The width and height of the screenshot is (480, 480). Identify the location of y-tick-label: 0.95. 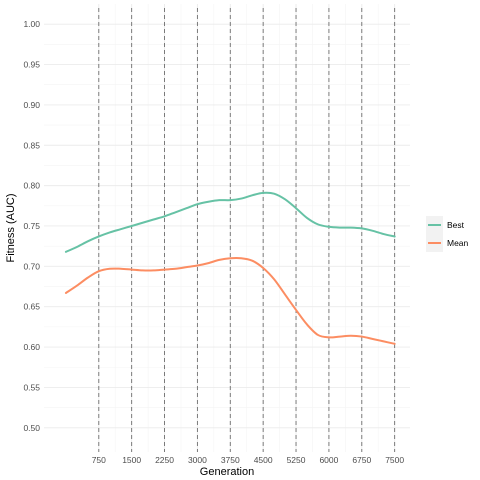
(31, 65).